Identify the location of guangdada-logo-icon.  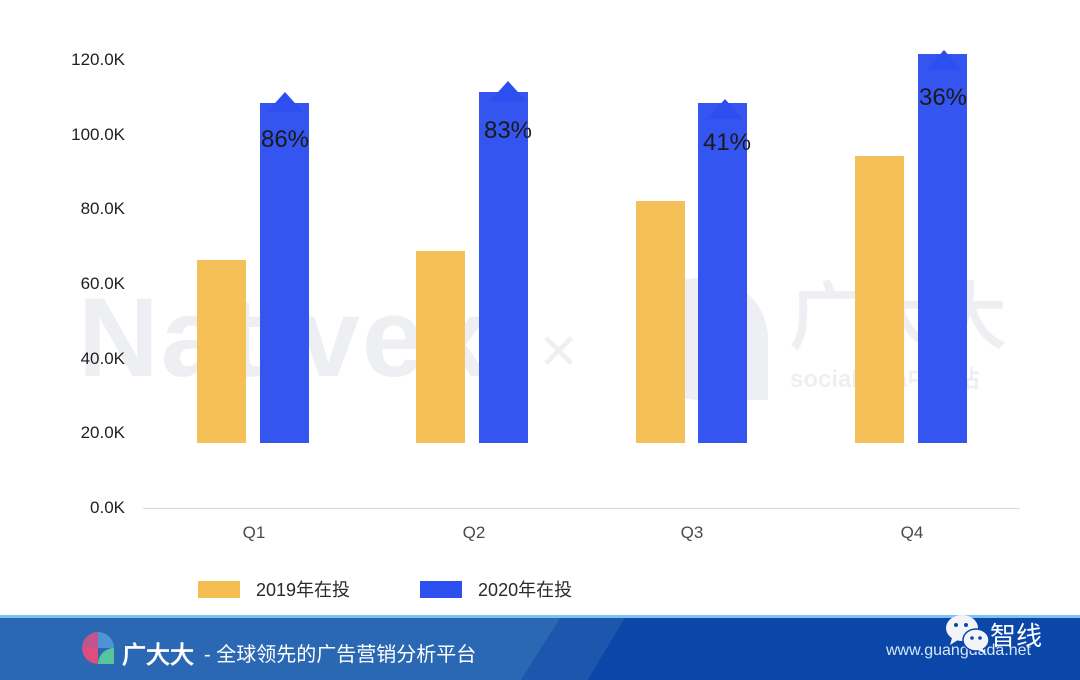
(98, 648).